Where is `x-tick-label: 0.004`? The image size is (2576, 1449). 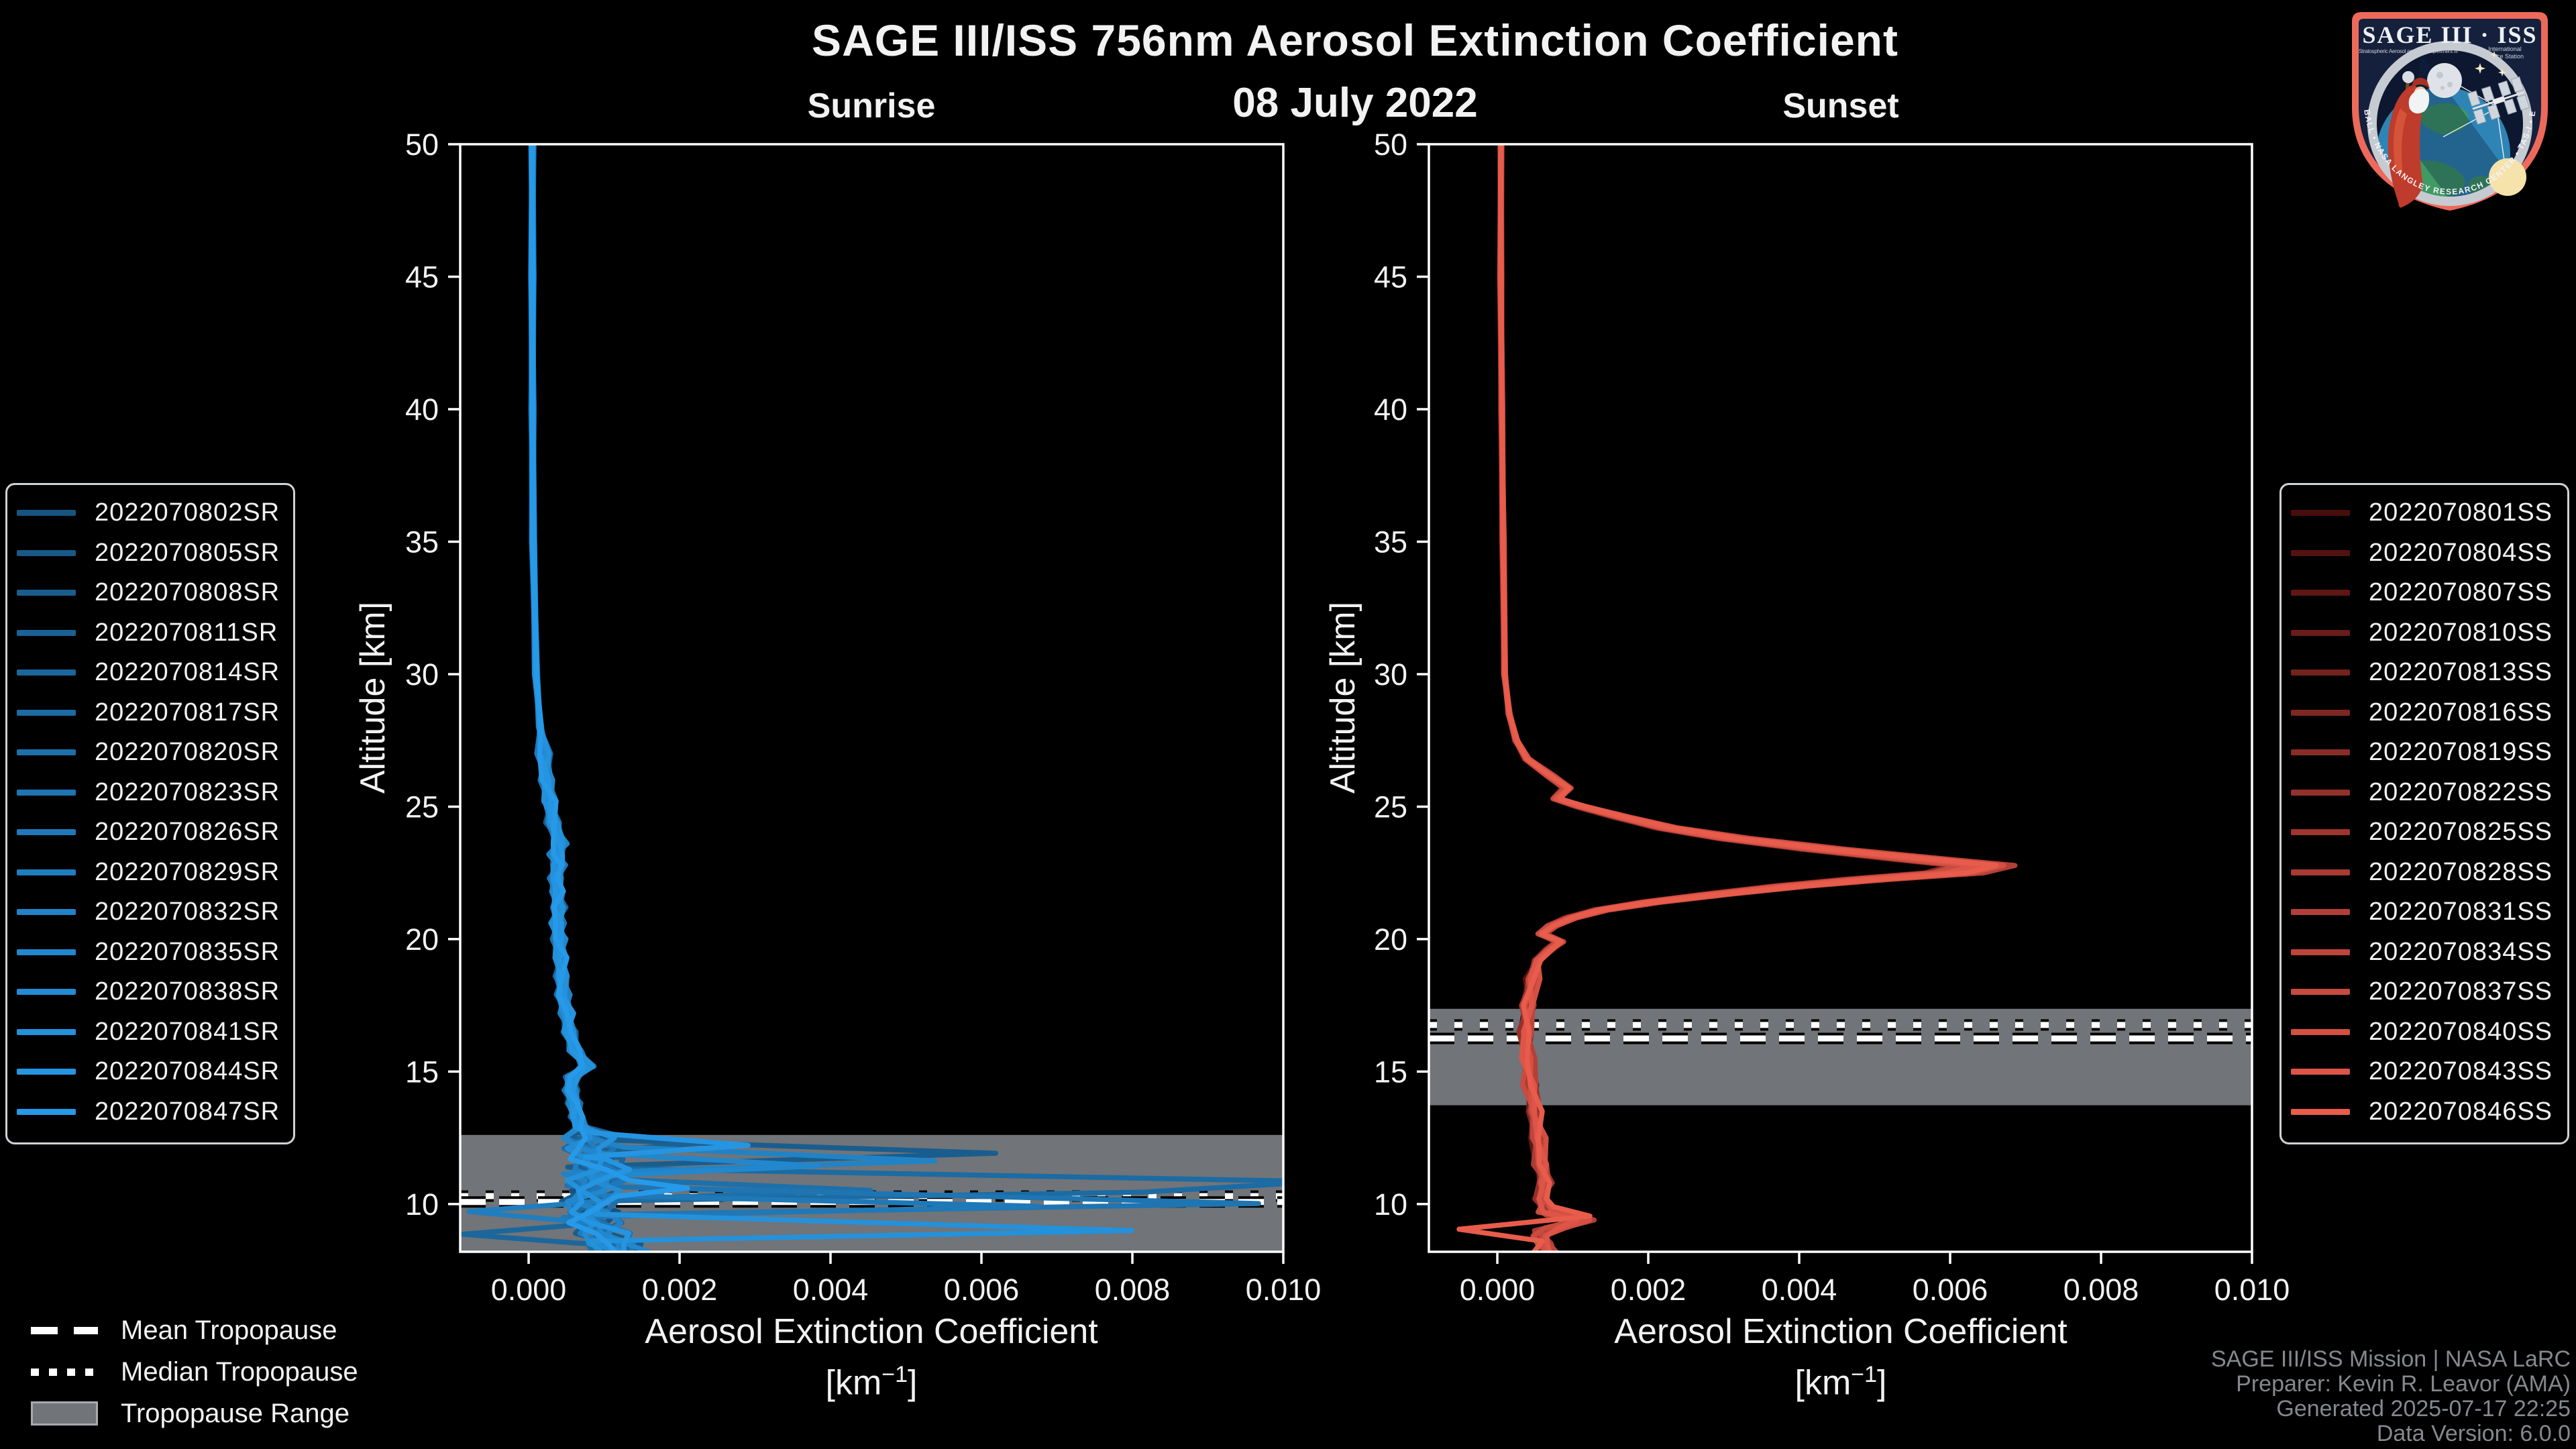 x-tick-label: 0.004 is located at coordinates (1799, 1290).